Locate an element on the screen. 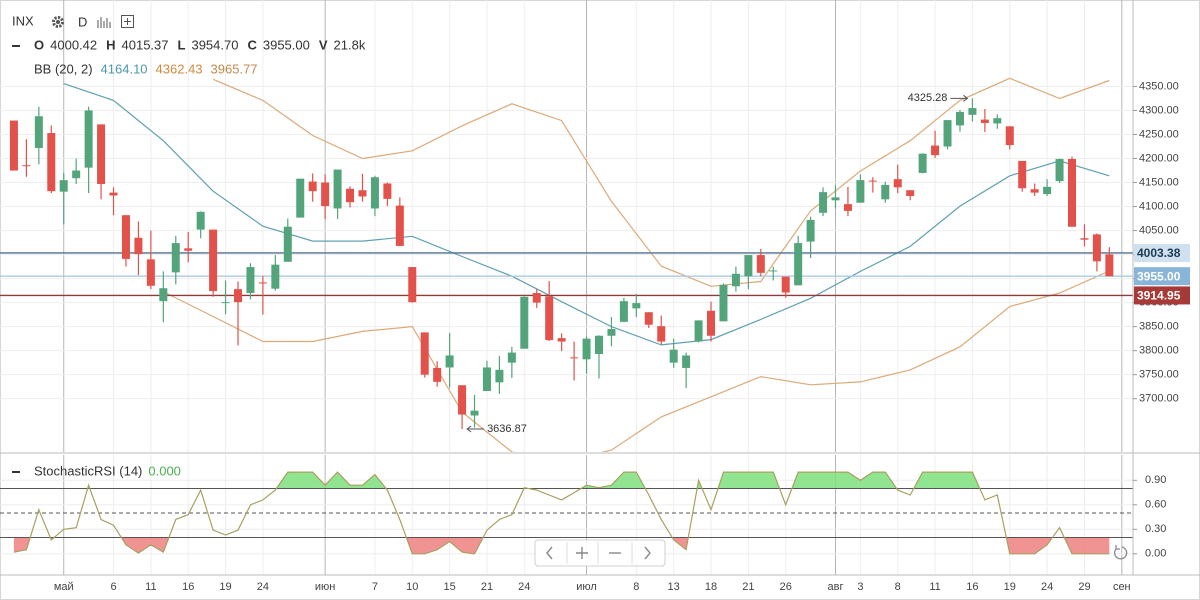 This screenshot has width=1200, height=600. oversold-fill is located at coordinates (561, 545).